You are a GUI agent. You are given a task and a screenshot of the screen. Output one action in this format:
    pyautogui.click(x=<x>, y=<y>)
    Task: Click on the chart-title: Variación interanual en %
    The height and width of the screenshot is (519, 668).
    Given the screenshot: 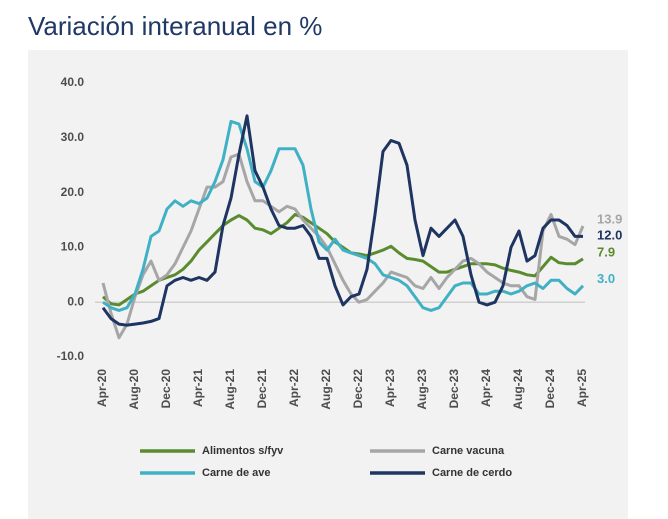 What is the action you would take?
    pyautogui.click(x=175, y=26)
    